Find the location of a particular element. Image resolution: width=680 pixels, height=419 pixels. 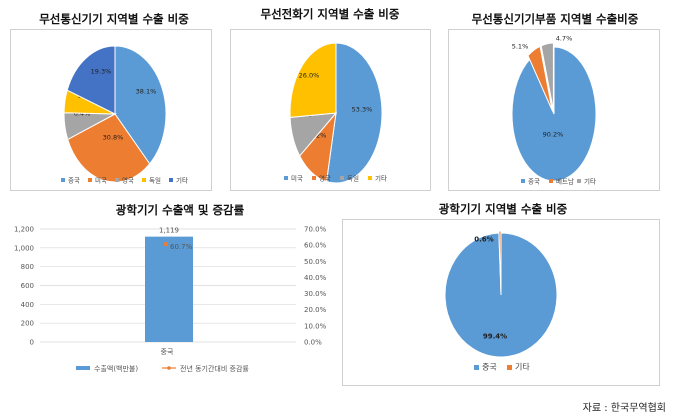

bar-y2-tick-0: 0.0% is located at coordinates (313, 343).